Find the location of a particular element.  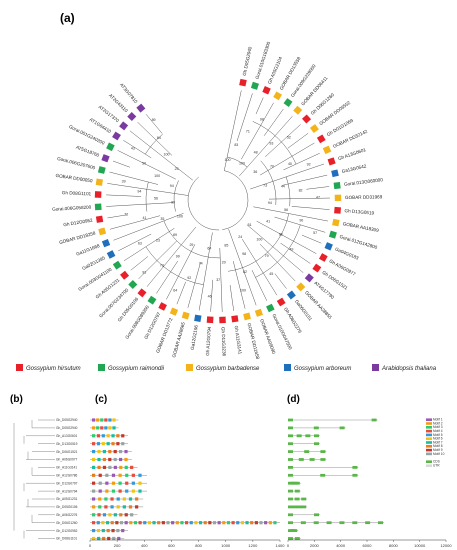

tree-b-label: Gh_D05G2940 is located at coordinates (67, 428).